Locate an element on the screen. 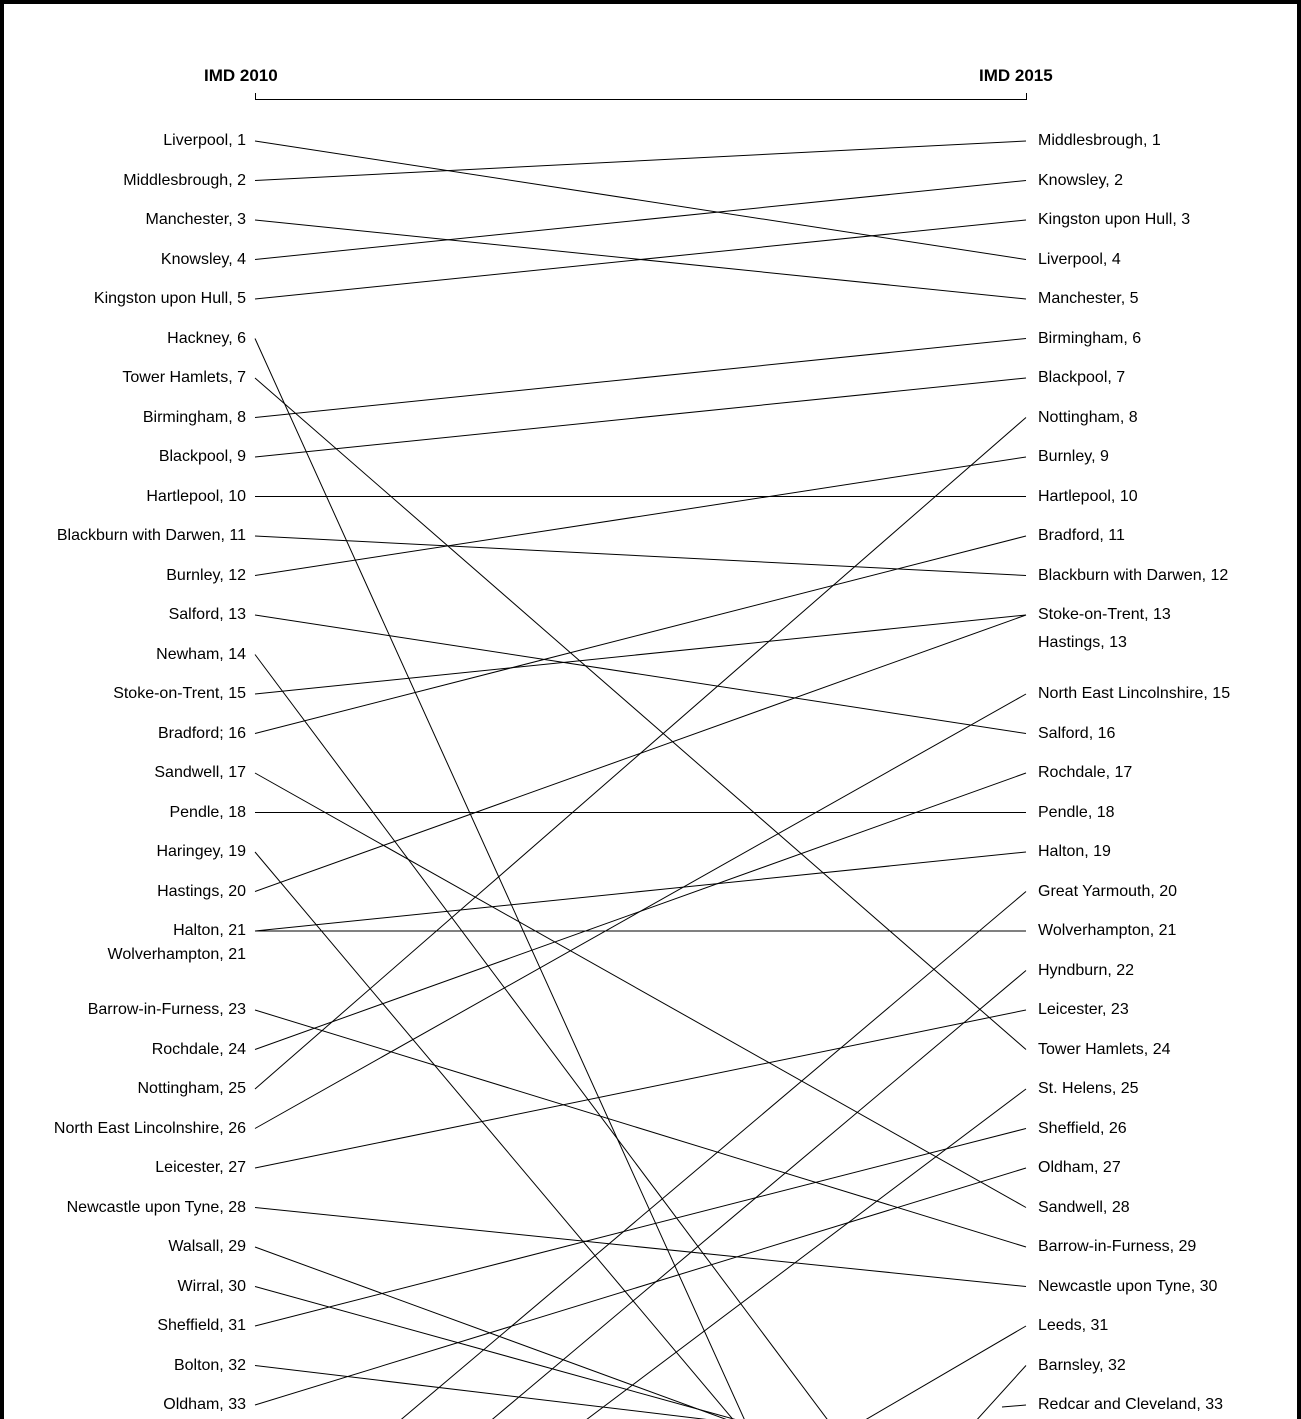  right-label-middlesbrough-1: Middlesbrough, 1 is located at coordinates (1099, 140).